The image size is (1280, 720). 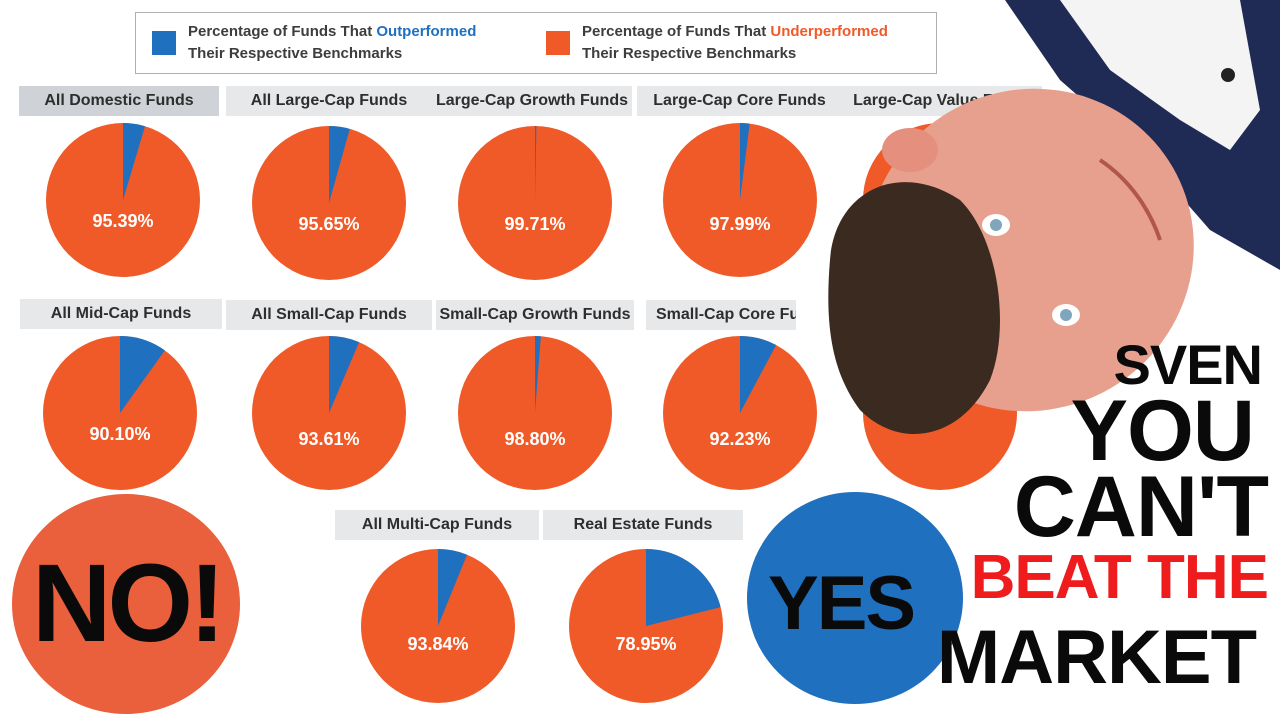 I want to click on pie-data-label: 90.10%, so click(x=119, y=434).